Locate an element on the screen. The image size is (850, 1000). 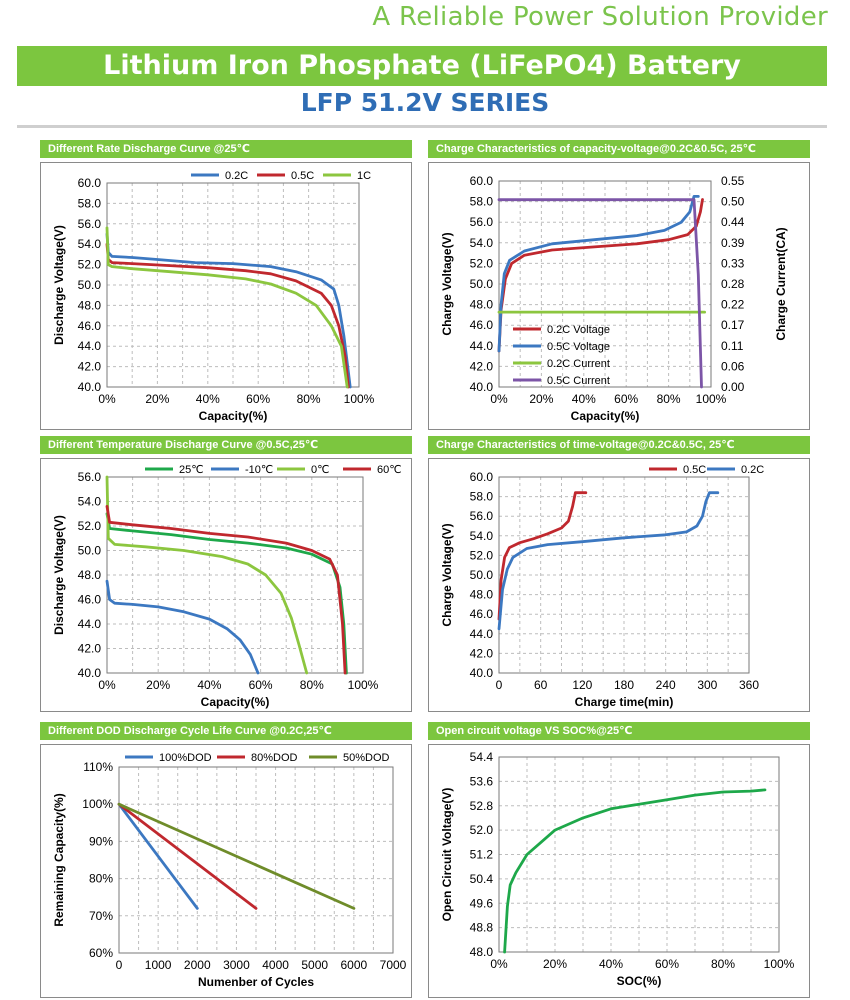
legend-label: 0.5C is located at coordinates (694, 470).